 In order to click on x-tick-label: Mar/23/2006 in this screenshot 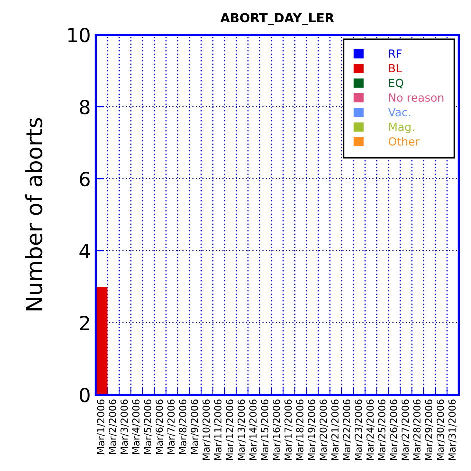, I will do `click(359, 430)`.